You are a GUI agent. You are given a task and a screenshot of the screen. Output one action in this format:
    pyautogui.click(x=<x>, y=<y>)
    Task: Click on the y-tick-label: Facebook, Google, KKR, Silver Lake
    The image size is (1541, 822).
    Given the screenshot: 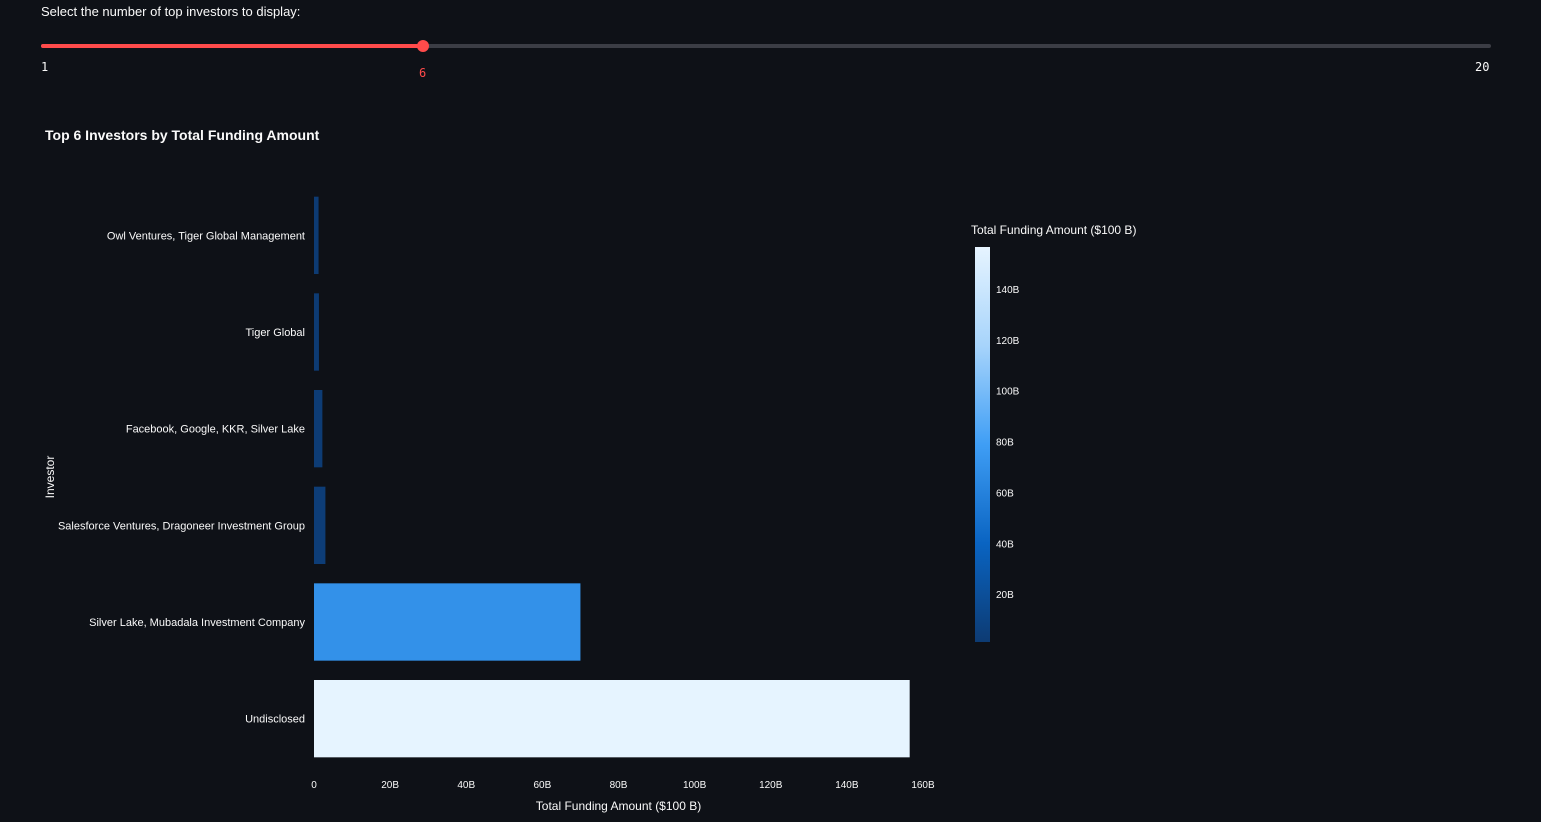 What is the action you would take?
    pyautogui.click(x=215, y=430)
    